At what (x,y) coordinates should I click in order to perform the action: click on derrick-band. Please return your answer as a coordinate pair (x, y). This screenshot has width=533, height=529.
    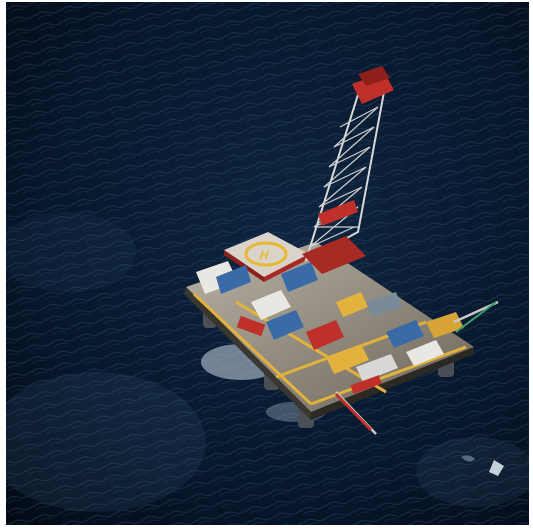
    Looking at the image, I should click on (338, 213).